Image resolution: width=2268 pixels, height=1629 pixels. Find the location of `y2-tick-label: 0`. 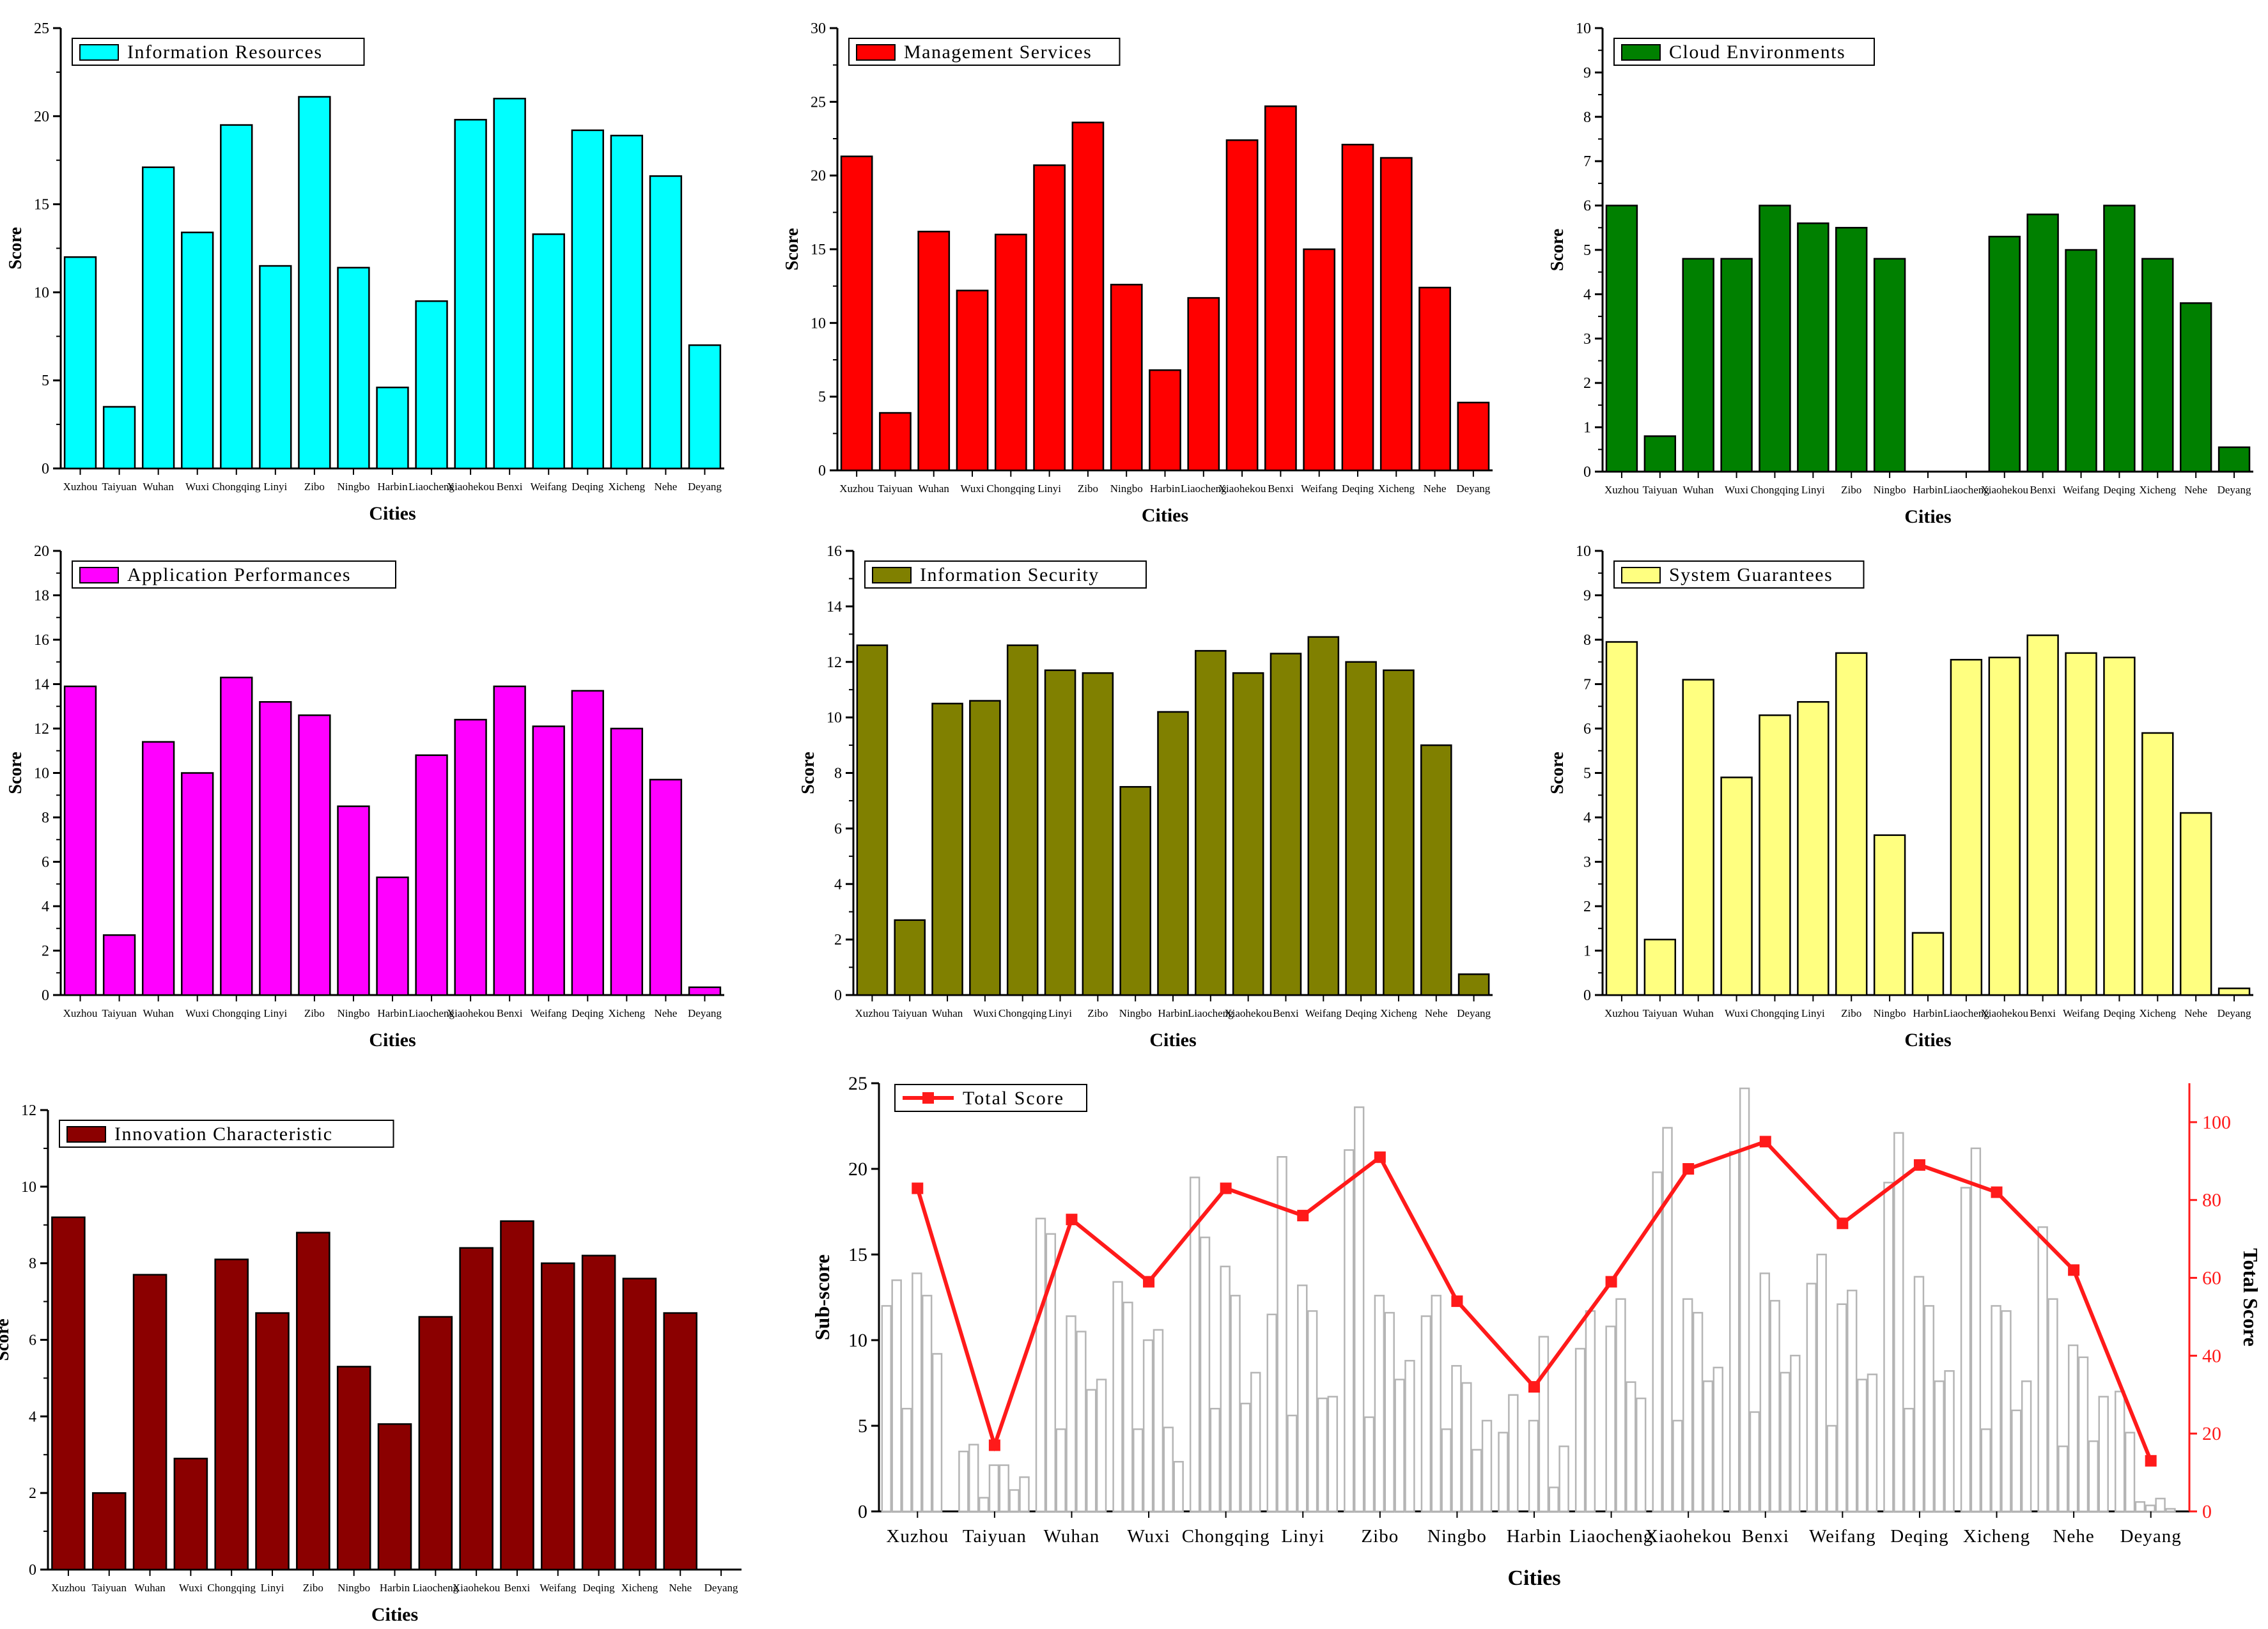

y2-tick-label: 0 is located at coordinates (2207, 1511).